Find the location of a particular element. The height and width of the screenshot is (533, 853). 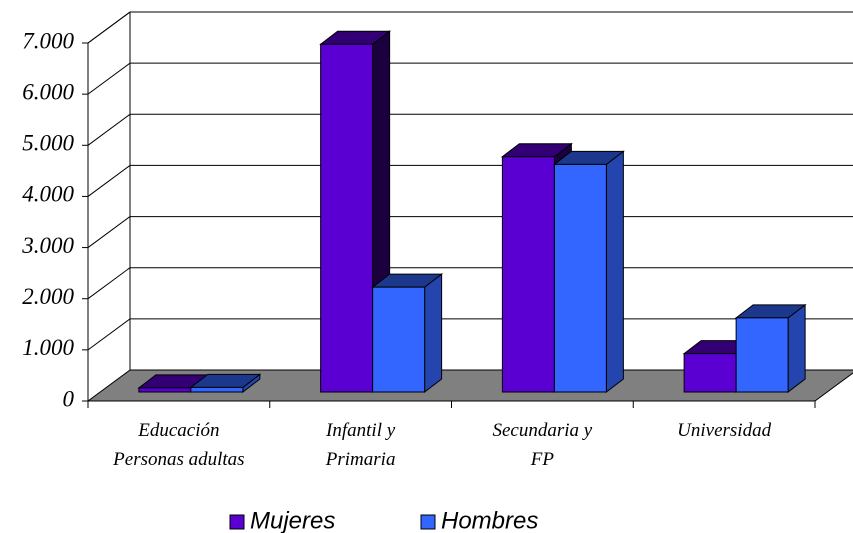

y-tick-label: 1.000 is located at coordinates (48, 347).